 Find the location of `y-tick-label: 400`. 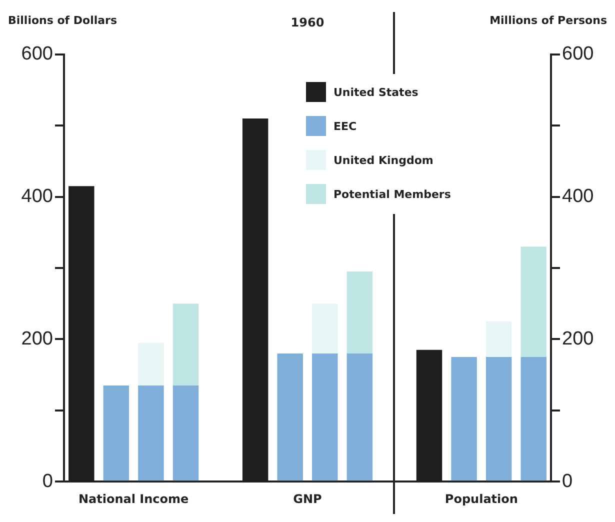

y-tick-label: 400 is located at coordinates (37, 197).